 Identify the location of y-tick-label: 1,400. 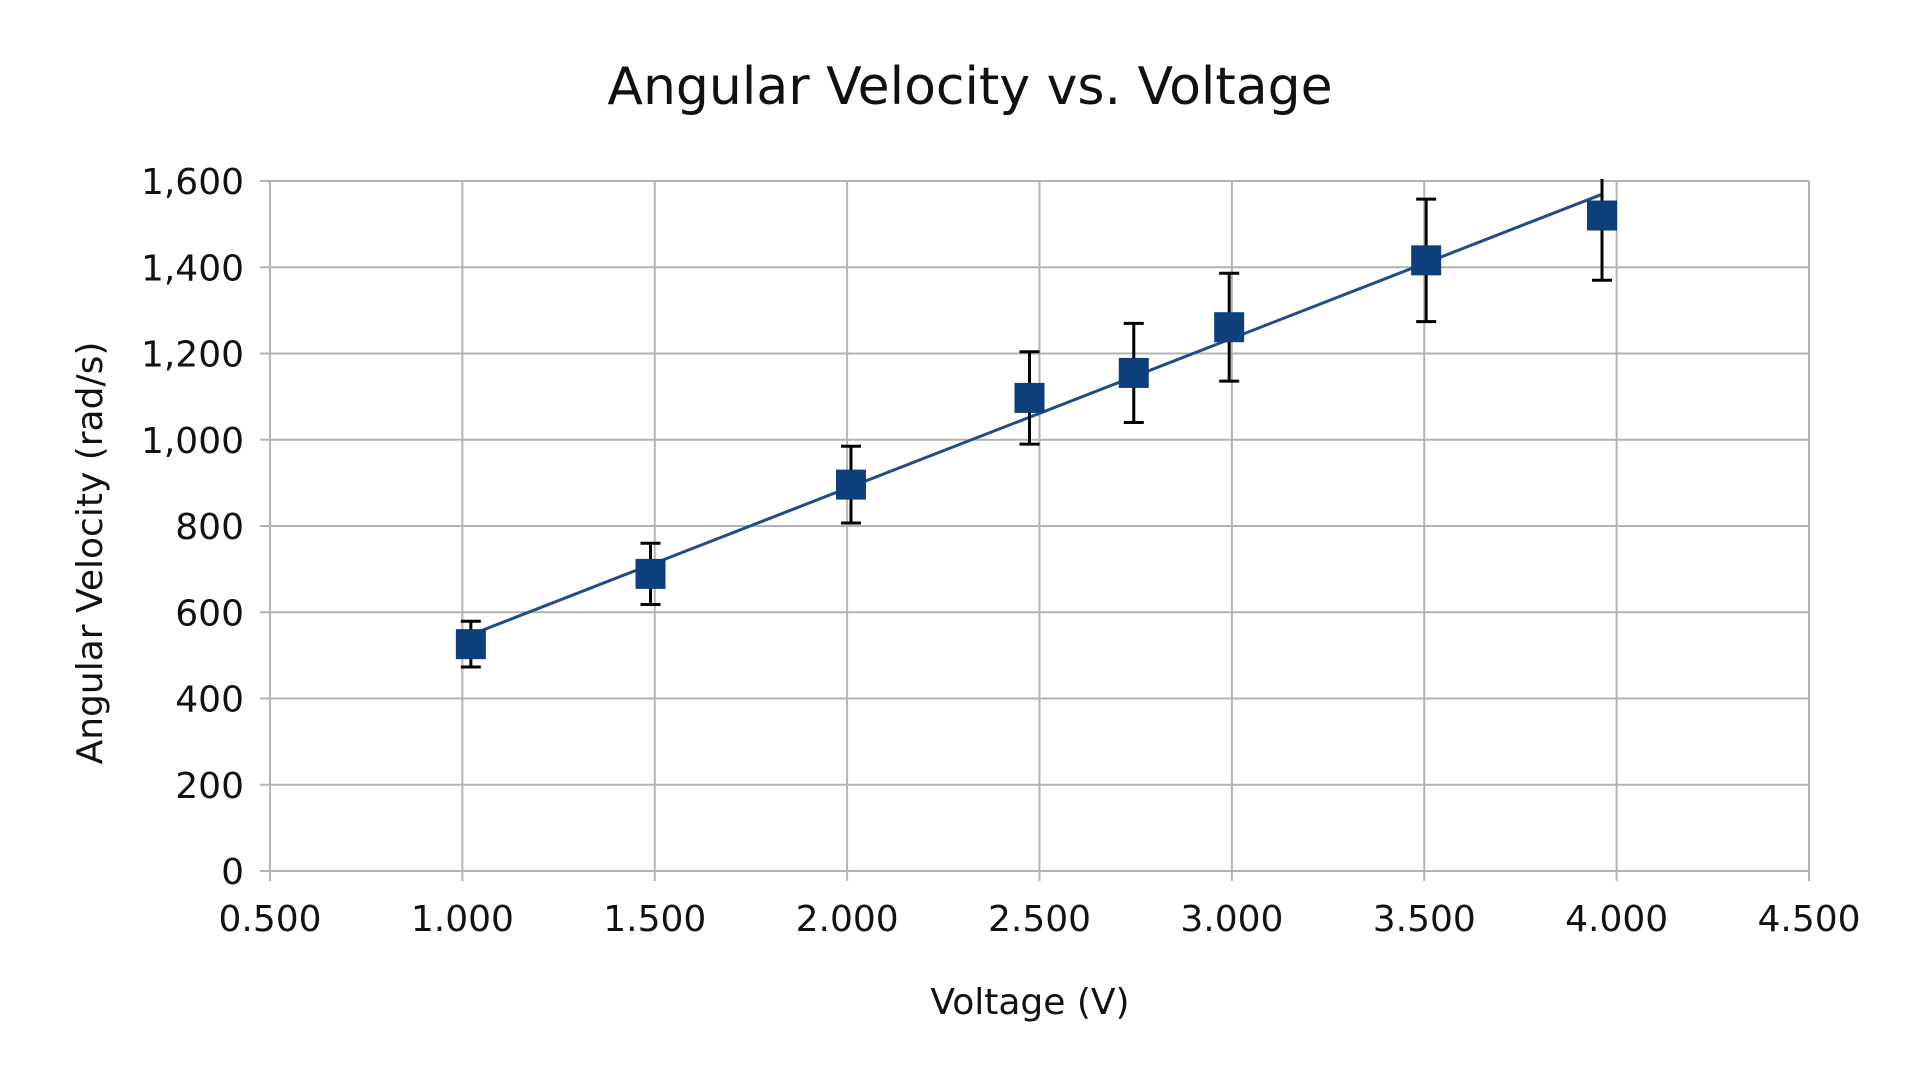
(192, 268).